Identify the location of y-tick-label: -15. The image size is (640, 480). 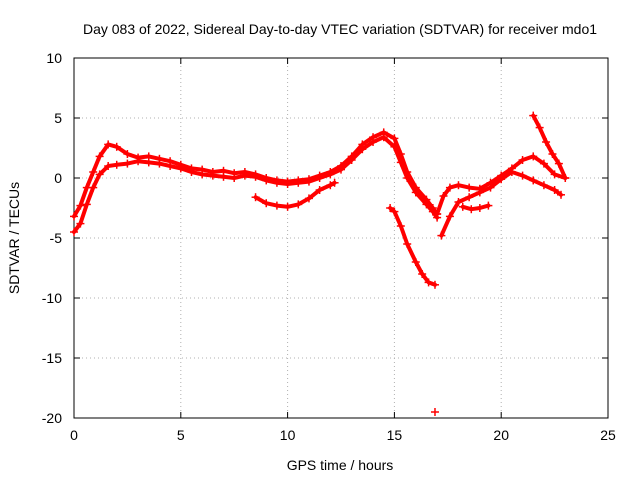
(52, 358).